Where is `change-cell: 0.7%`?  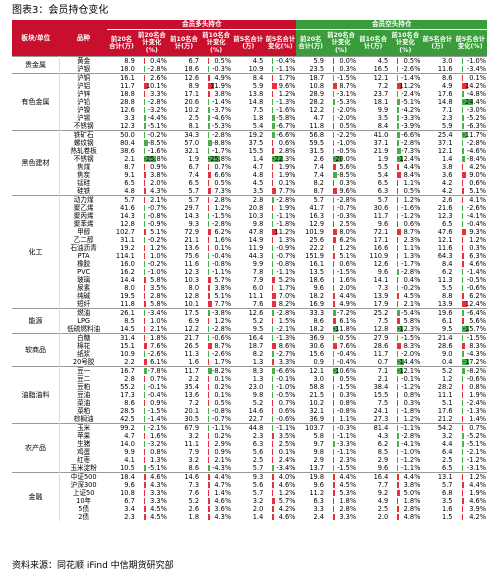 change-cell: 0.7% is located at coordinates (280, 403).